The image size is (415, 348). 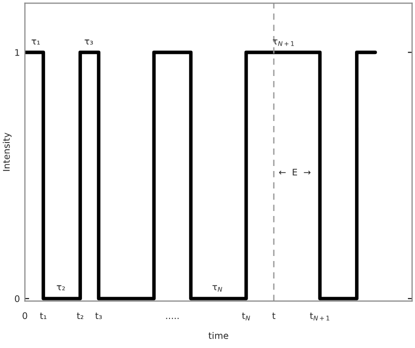 I want to click on x-tick-label: t₁, so click(x=43, y=316).